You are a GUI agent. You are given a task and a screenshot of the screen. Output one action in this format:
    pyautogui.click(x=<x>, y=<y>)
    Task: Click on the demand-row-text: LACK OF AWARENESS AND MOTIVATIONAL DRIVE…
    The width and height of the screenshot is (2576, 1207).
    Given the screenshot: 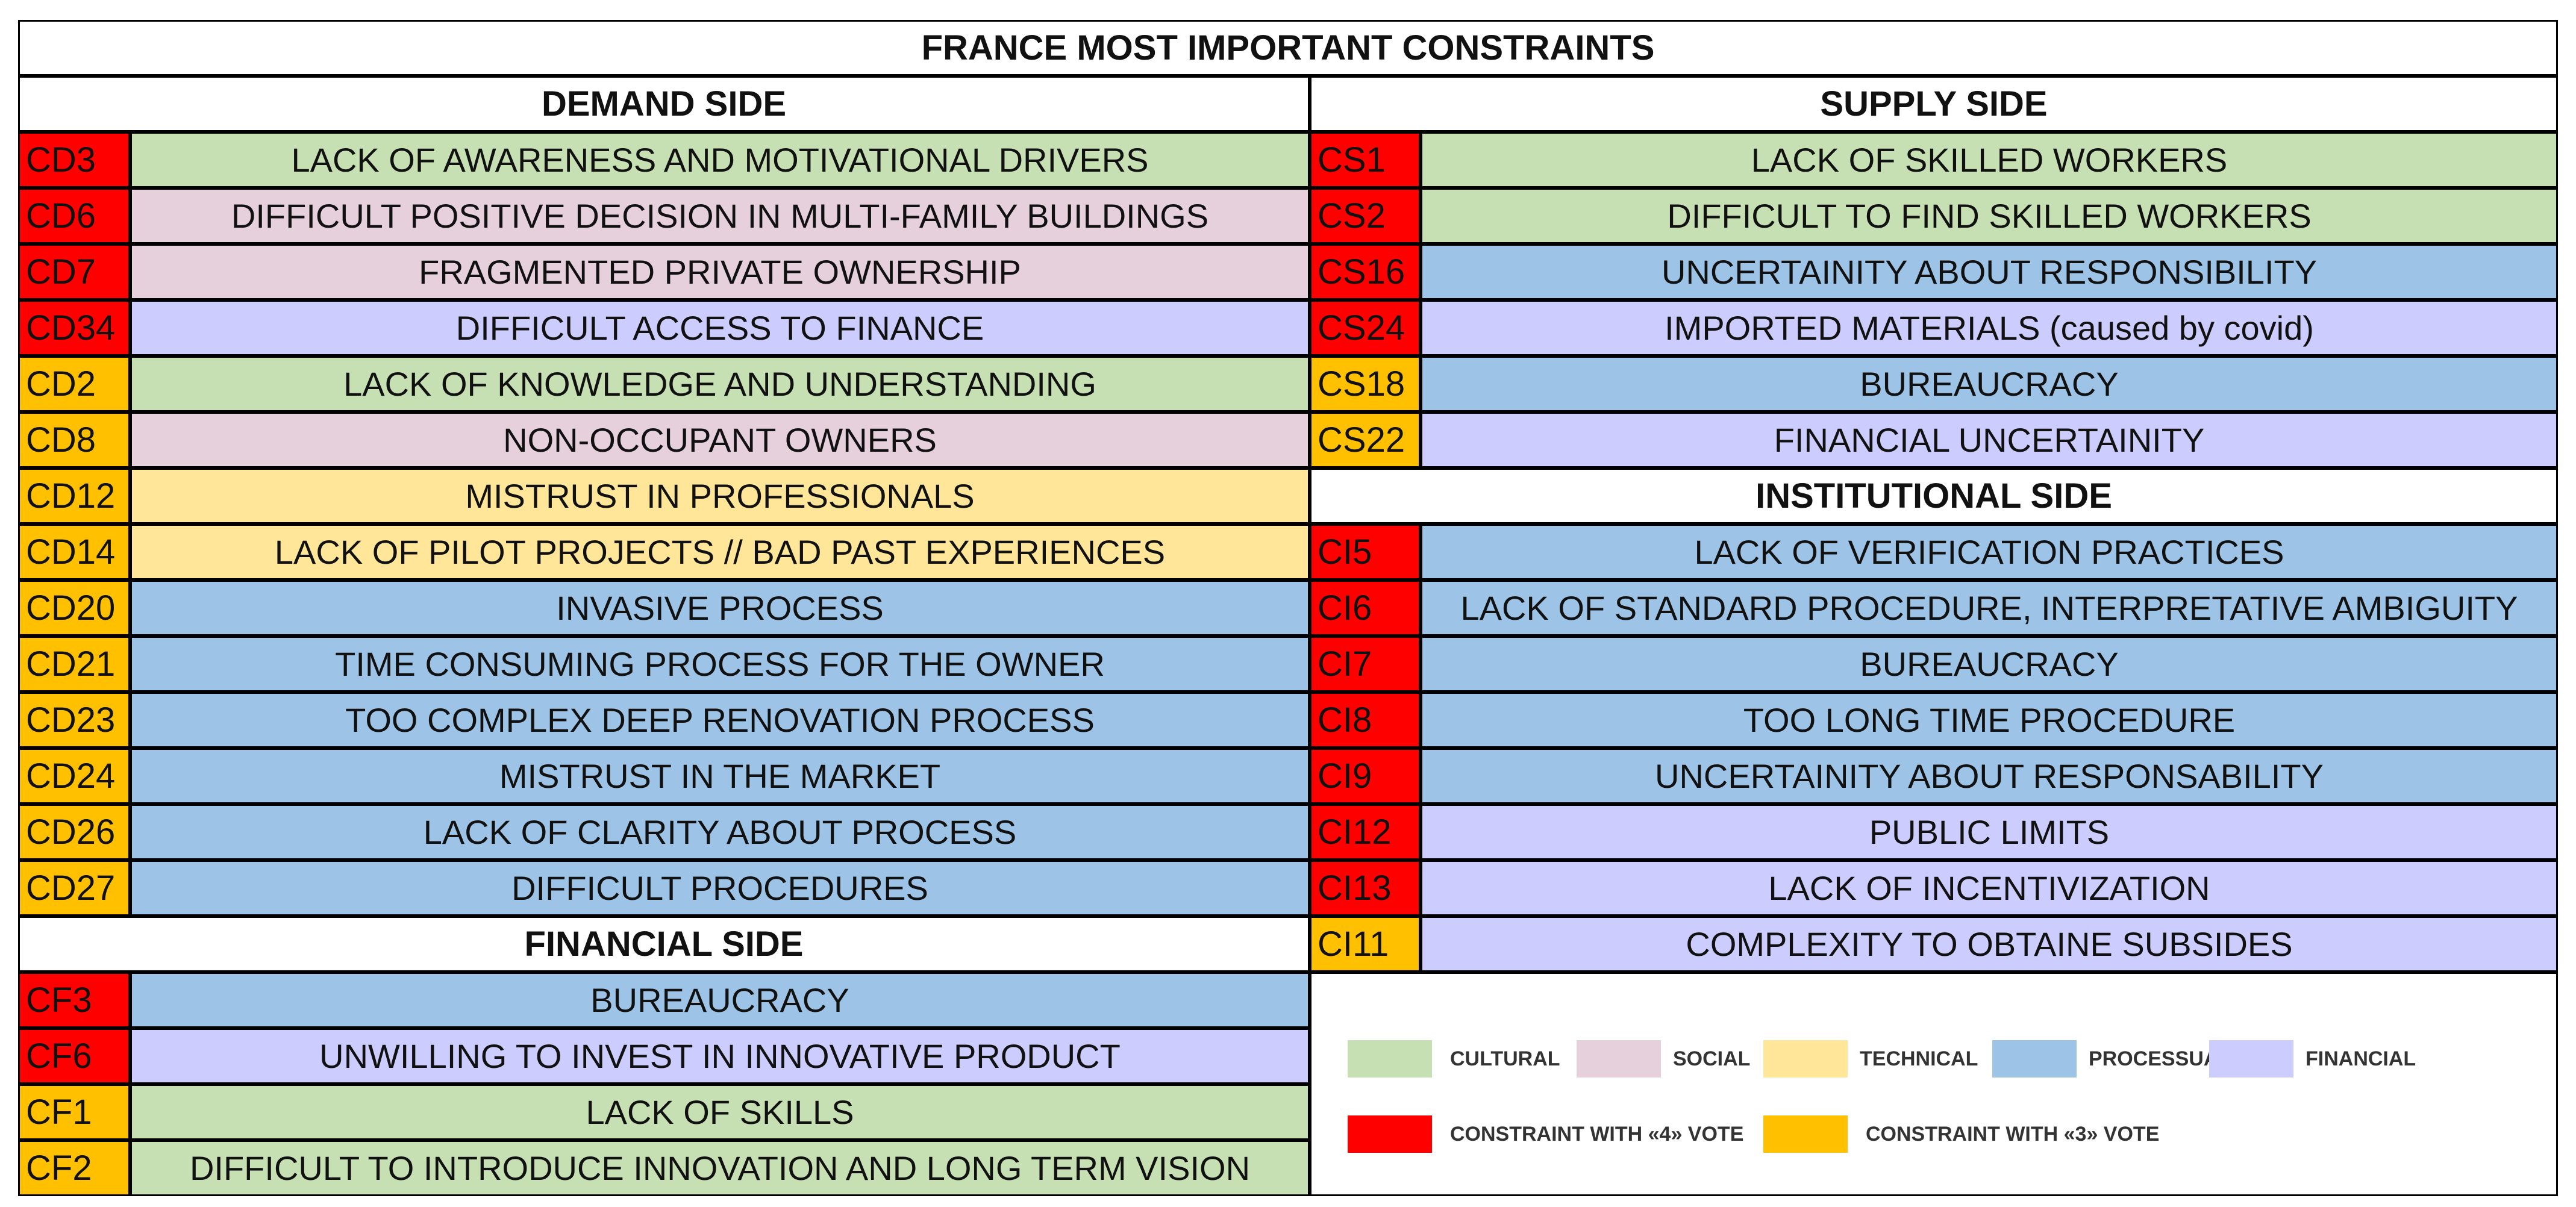 What is the action you would take?
    pyautogui.click(x=720, y=160)
    